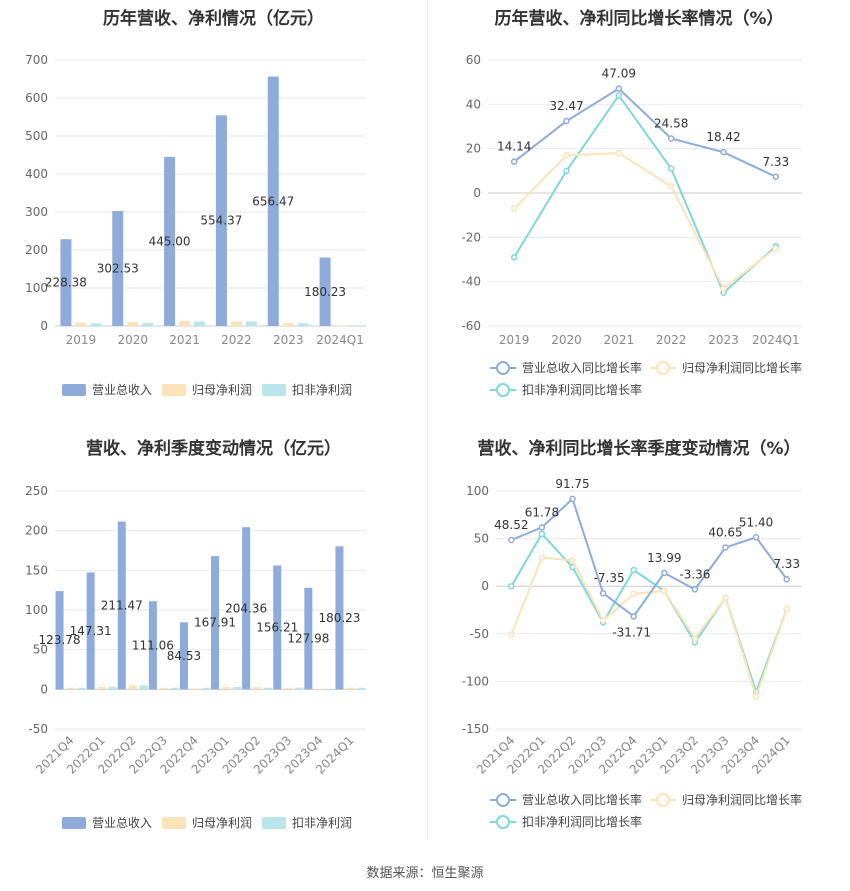 The height and width of the screenshot is (891, 850). Describe the element at coordinates (425, 873) in the screenshot. I see `data-source-note: 数据来源：恒生聚源` at that location.